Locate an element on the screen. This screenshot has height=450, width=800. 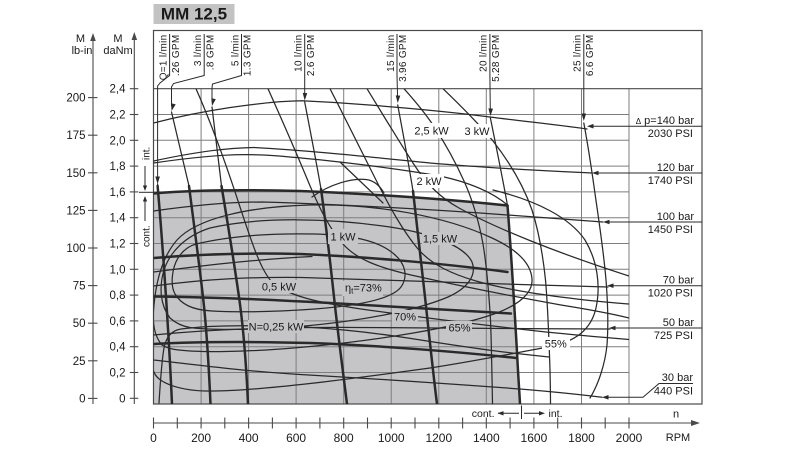
svg-text: 0,6 is located at coordinates (118, 322).